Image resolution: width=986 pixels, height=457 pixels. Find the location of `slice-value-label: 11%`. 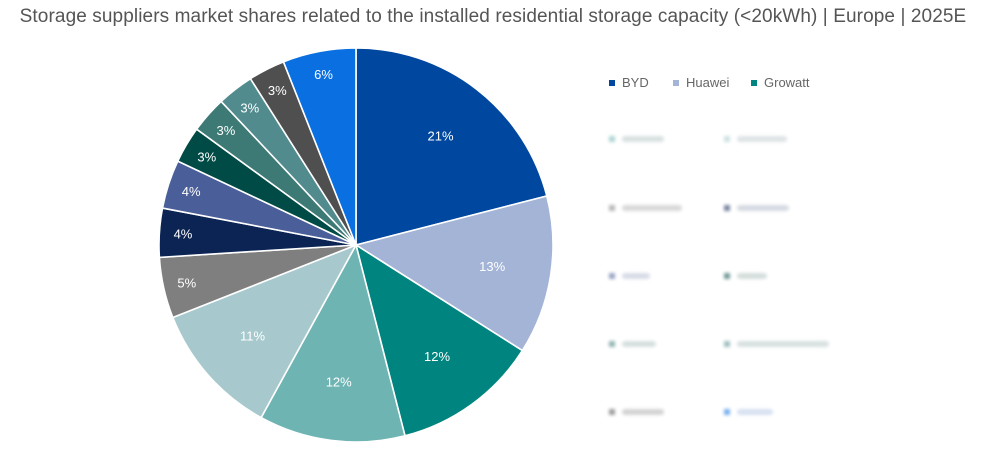

slice-value-label: 11% is located at coordinates (252, 336).